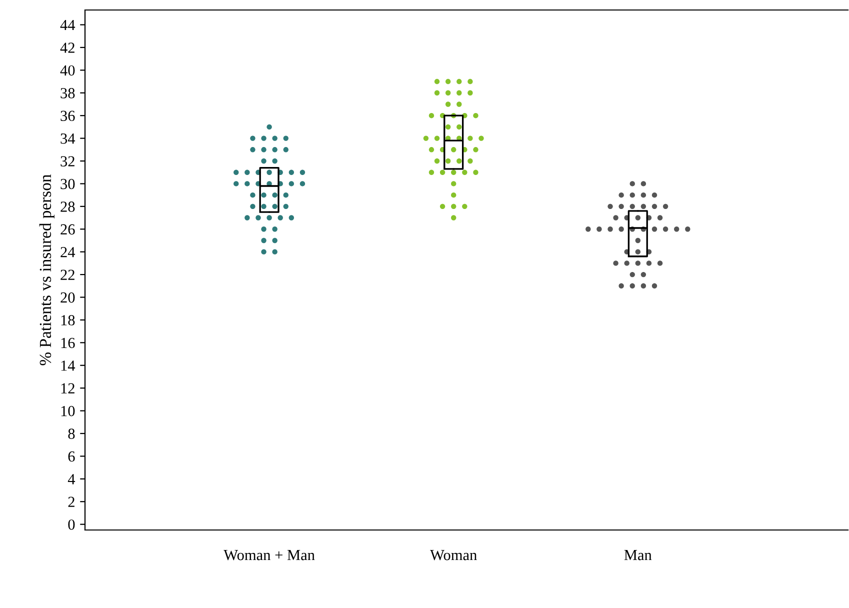  I want to click on y-tick-label: 0, so click(71, 524).